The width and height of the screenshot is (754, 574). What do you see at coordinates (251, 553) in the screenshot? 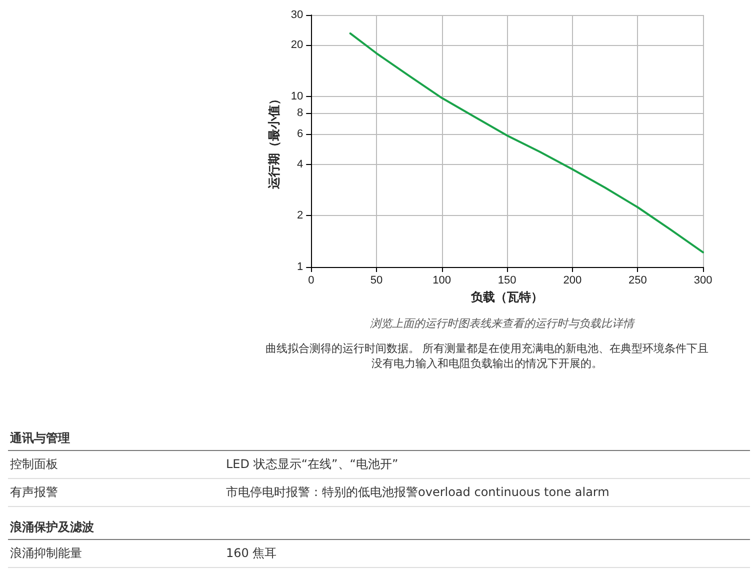
I see `text: 160 焦耳` at bounding box center [251, 553].